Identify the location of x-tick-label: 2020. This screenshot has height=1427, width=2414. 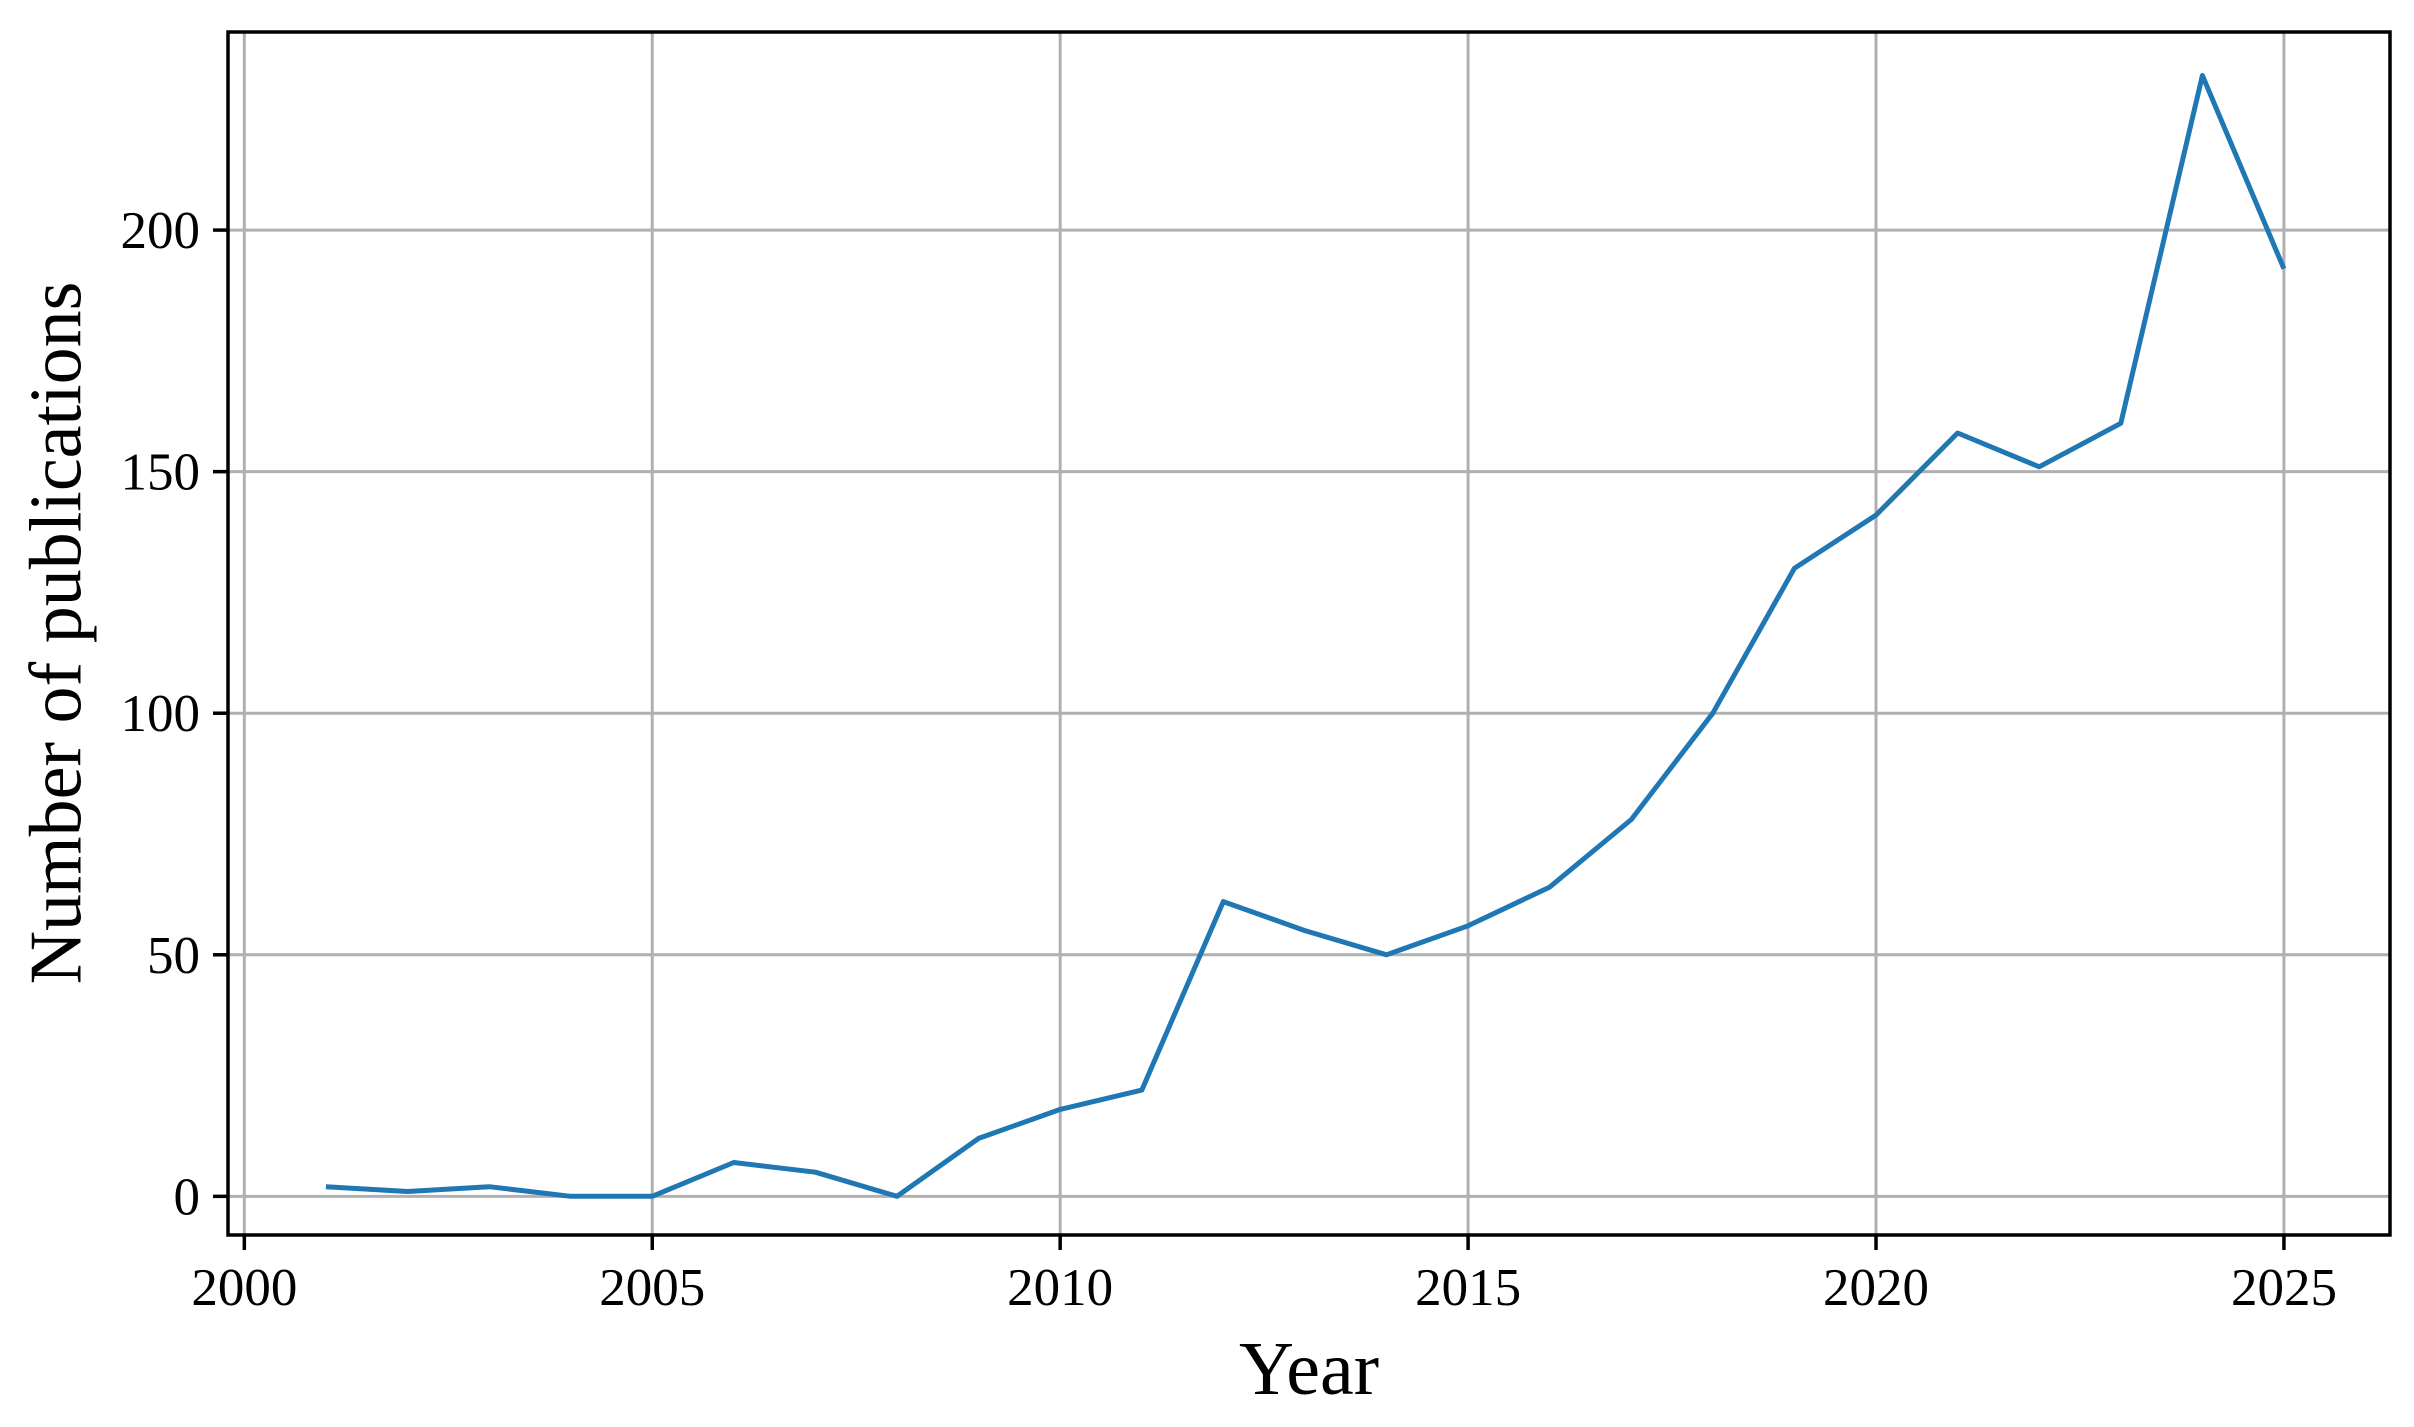
(1876, 1288).